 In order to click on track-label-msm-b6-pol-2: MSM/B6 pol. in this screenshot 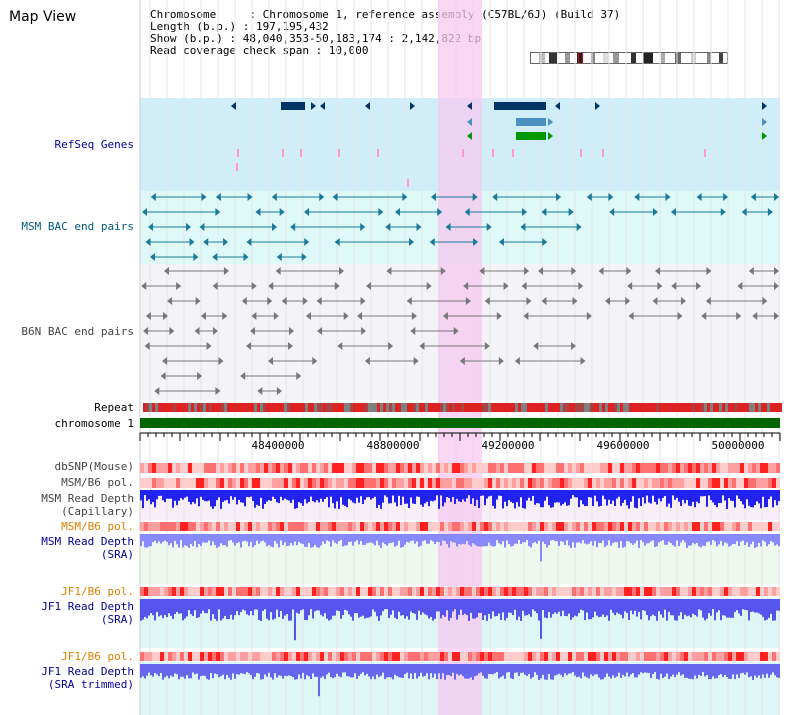, I will do `click(97, 526)`.